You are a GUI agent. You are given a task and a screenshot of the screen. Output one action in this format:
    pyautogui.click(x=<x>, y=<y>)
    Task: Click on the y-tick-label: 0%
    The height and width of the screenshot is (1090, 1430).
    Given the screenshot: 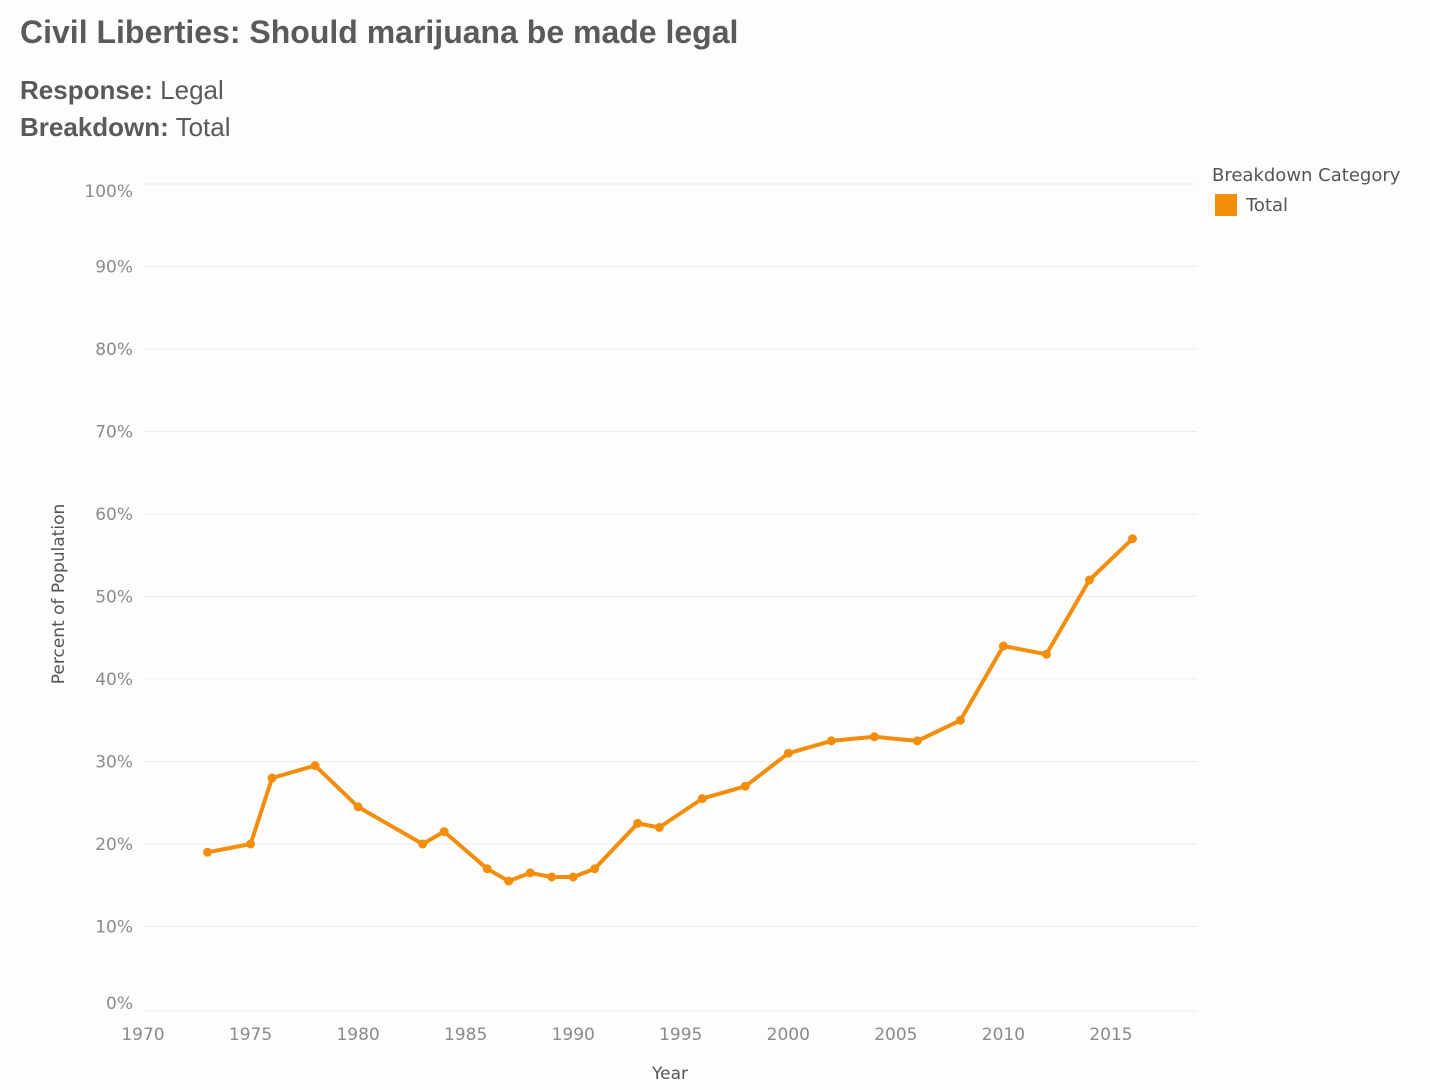 What is the action you would take?
    pyautogui.click(x=119, y=1004)
    